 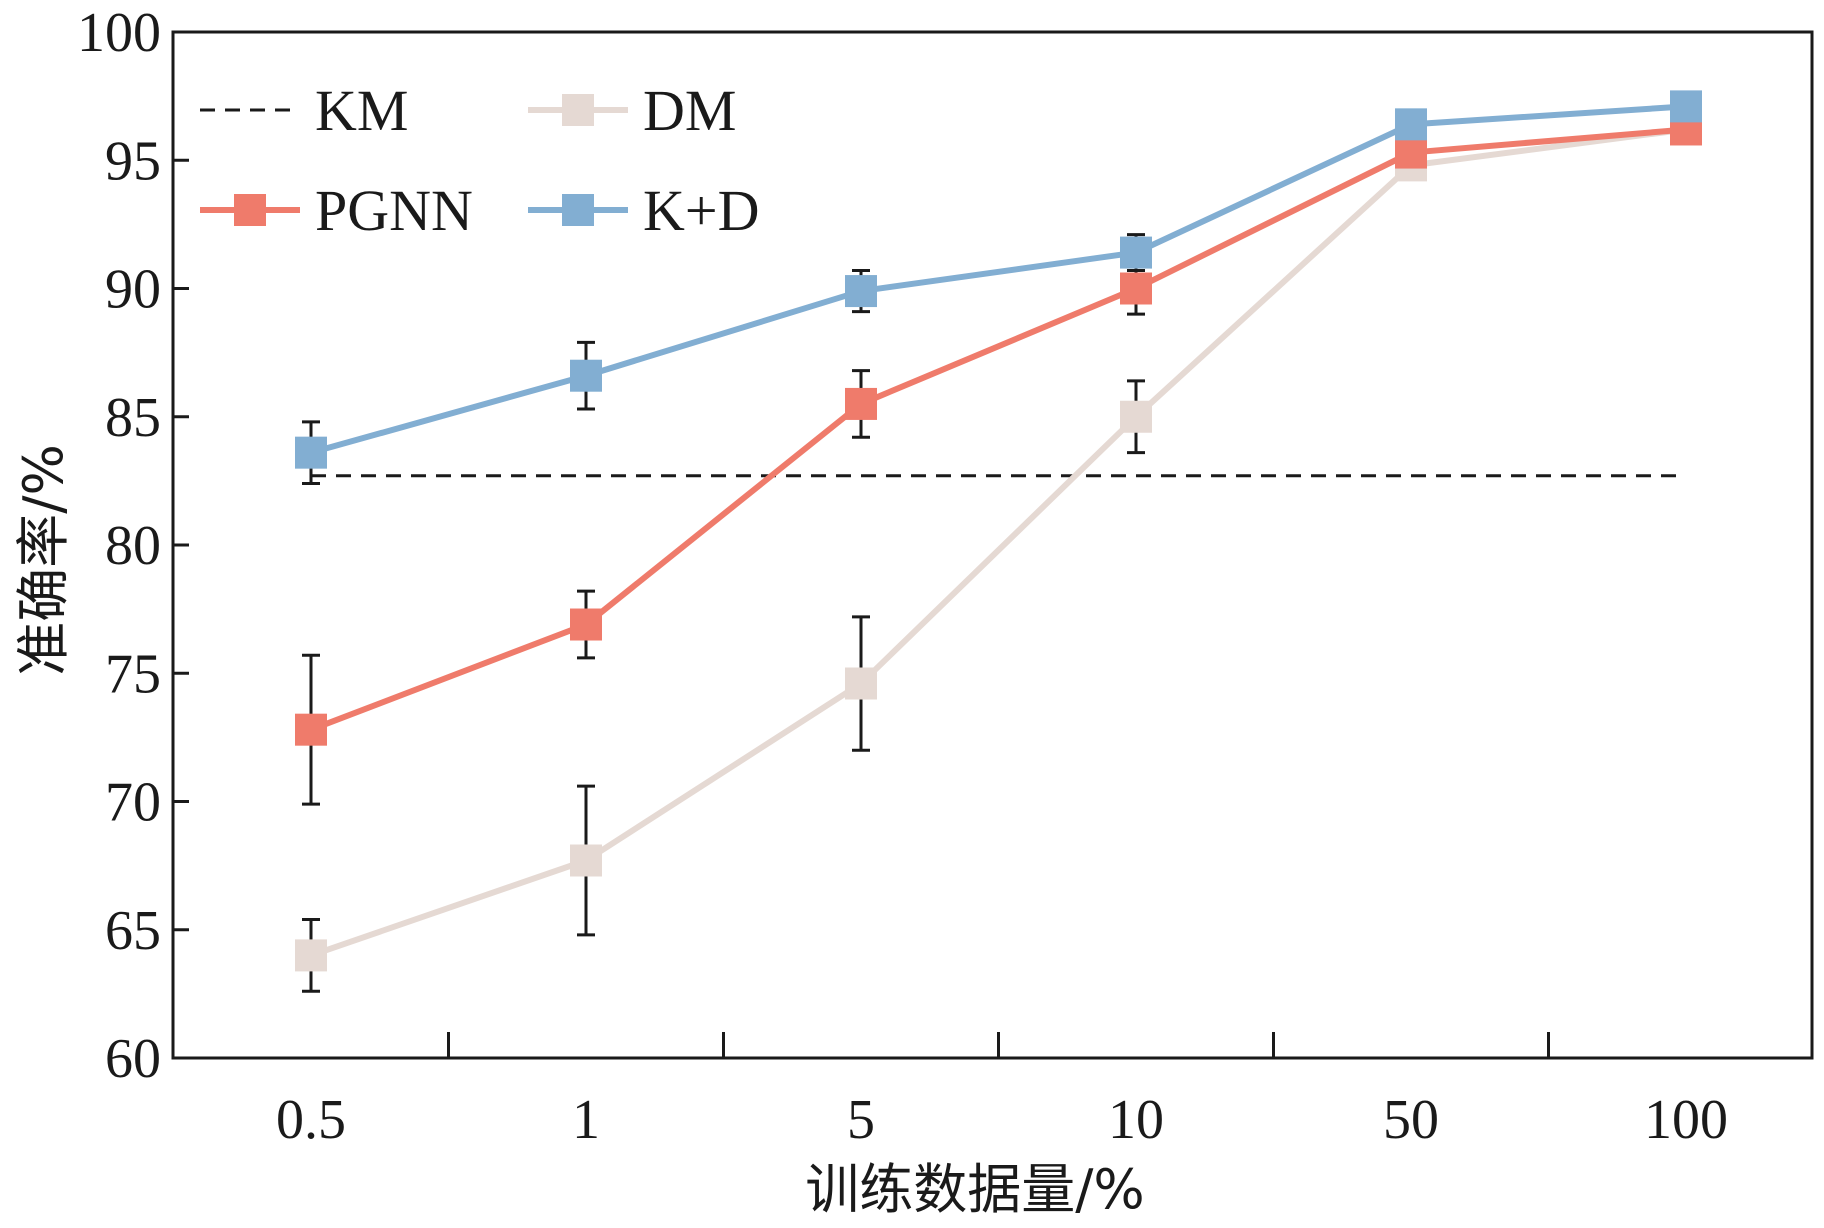 I want to click on y-tick-label: 85, so click(x=133, y=418).